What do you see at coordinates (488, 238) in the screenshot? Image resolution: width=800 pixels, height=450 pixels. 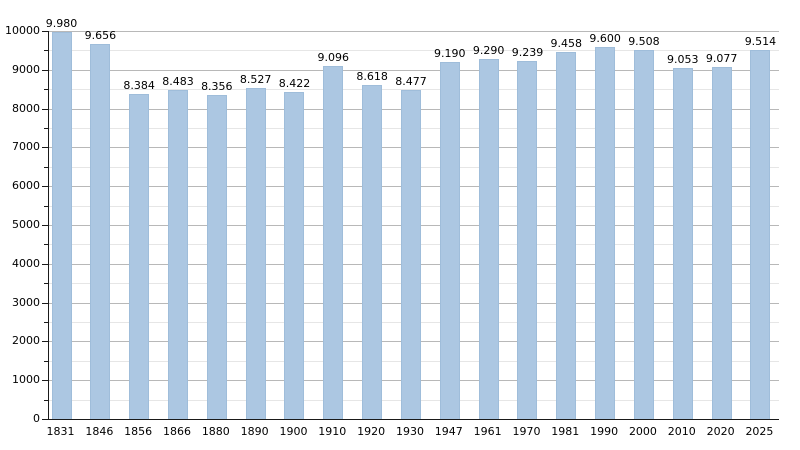 I see `bar-1961` at bounding box center [488, 238].